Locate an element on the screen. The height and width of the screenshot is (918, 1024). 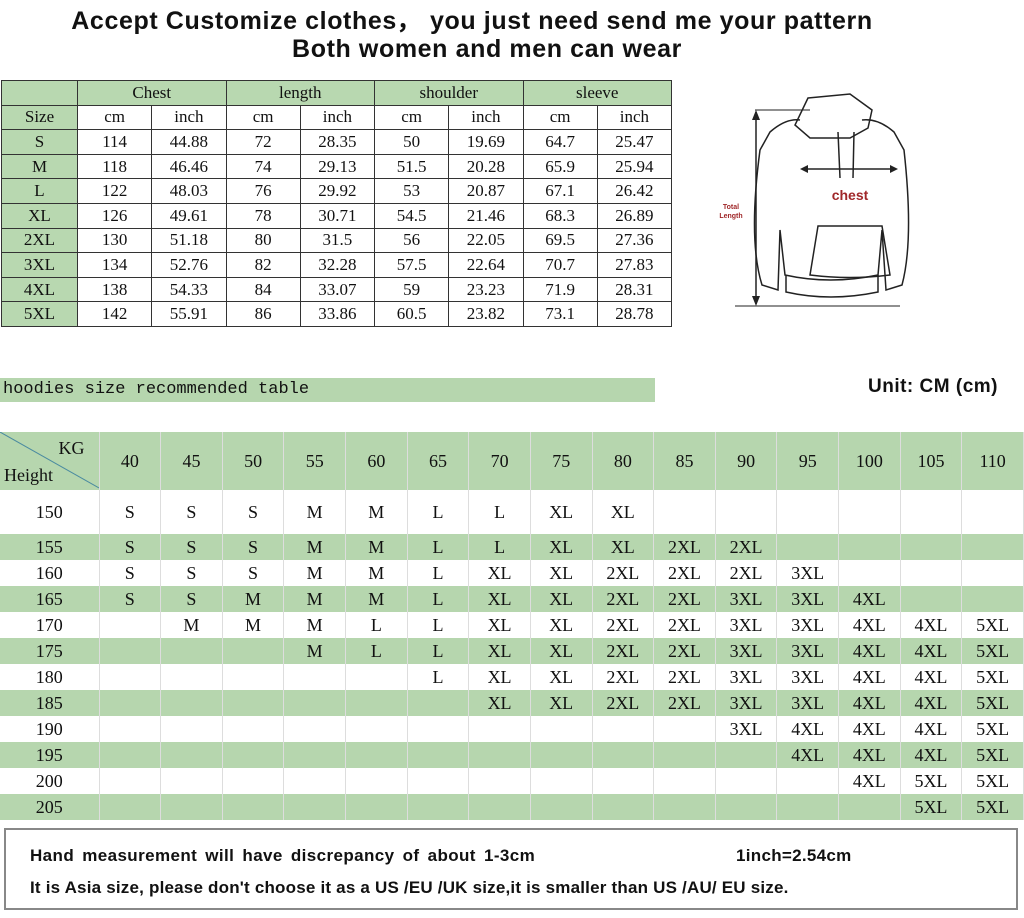
table-row: 170 M M M L L XL XL 2XL 2XL 3XL 3XL 4XL 4XL 5XL is located at coordinates (512, 625).